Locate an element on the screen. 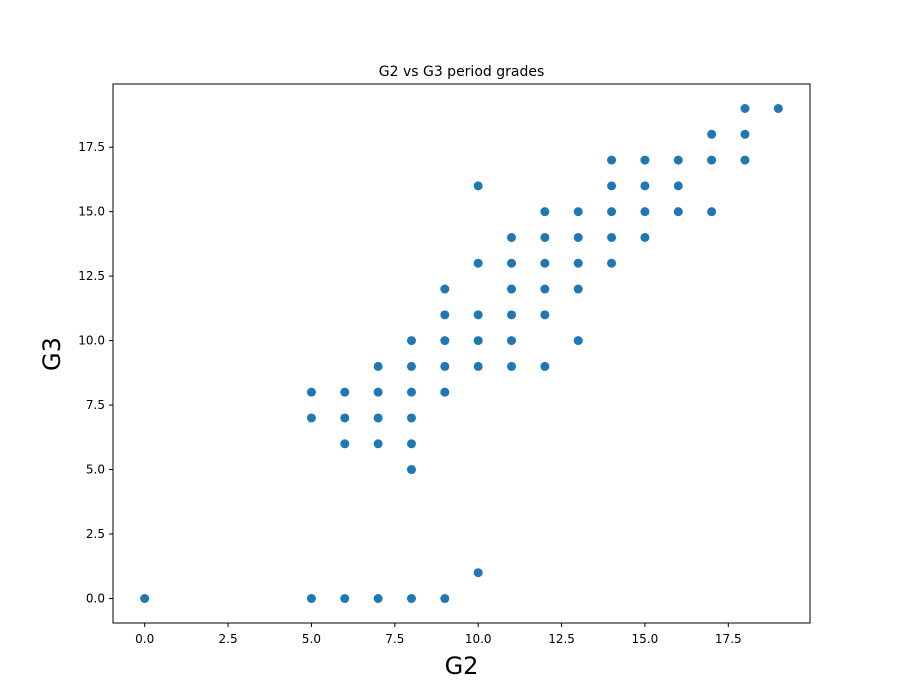 The height and width of the screenshot is (700, 900). y-tick-label: 2.5 is located at coordinates (95, 534).